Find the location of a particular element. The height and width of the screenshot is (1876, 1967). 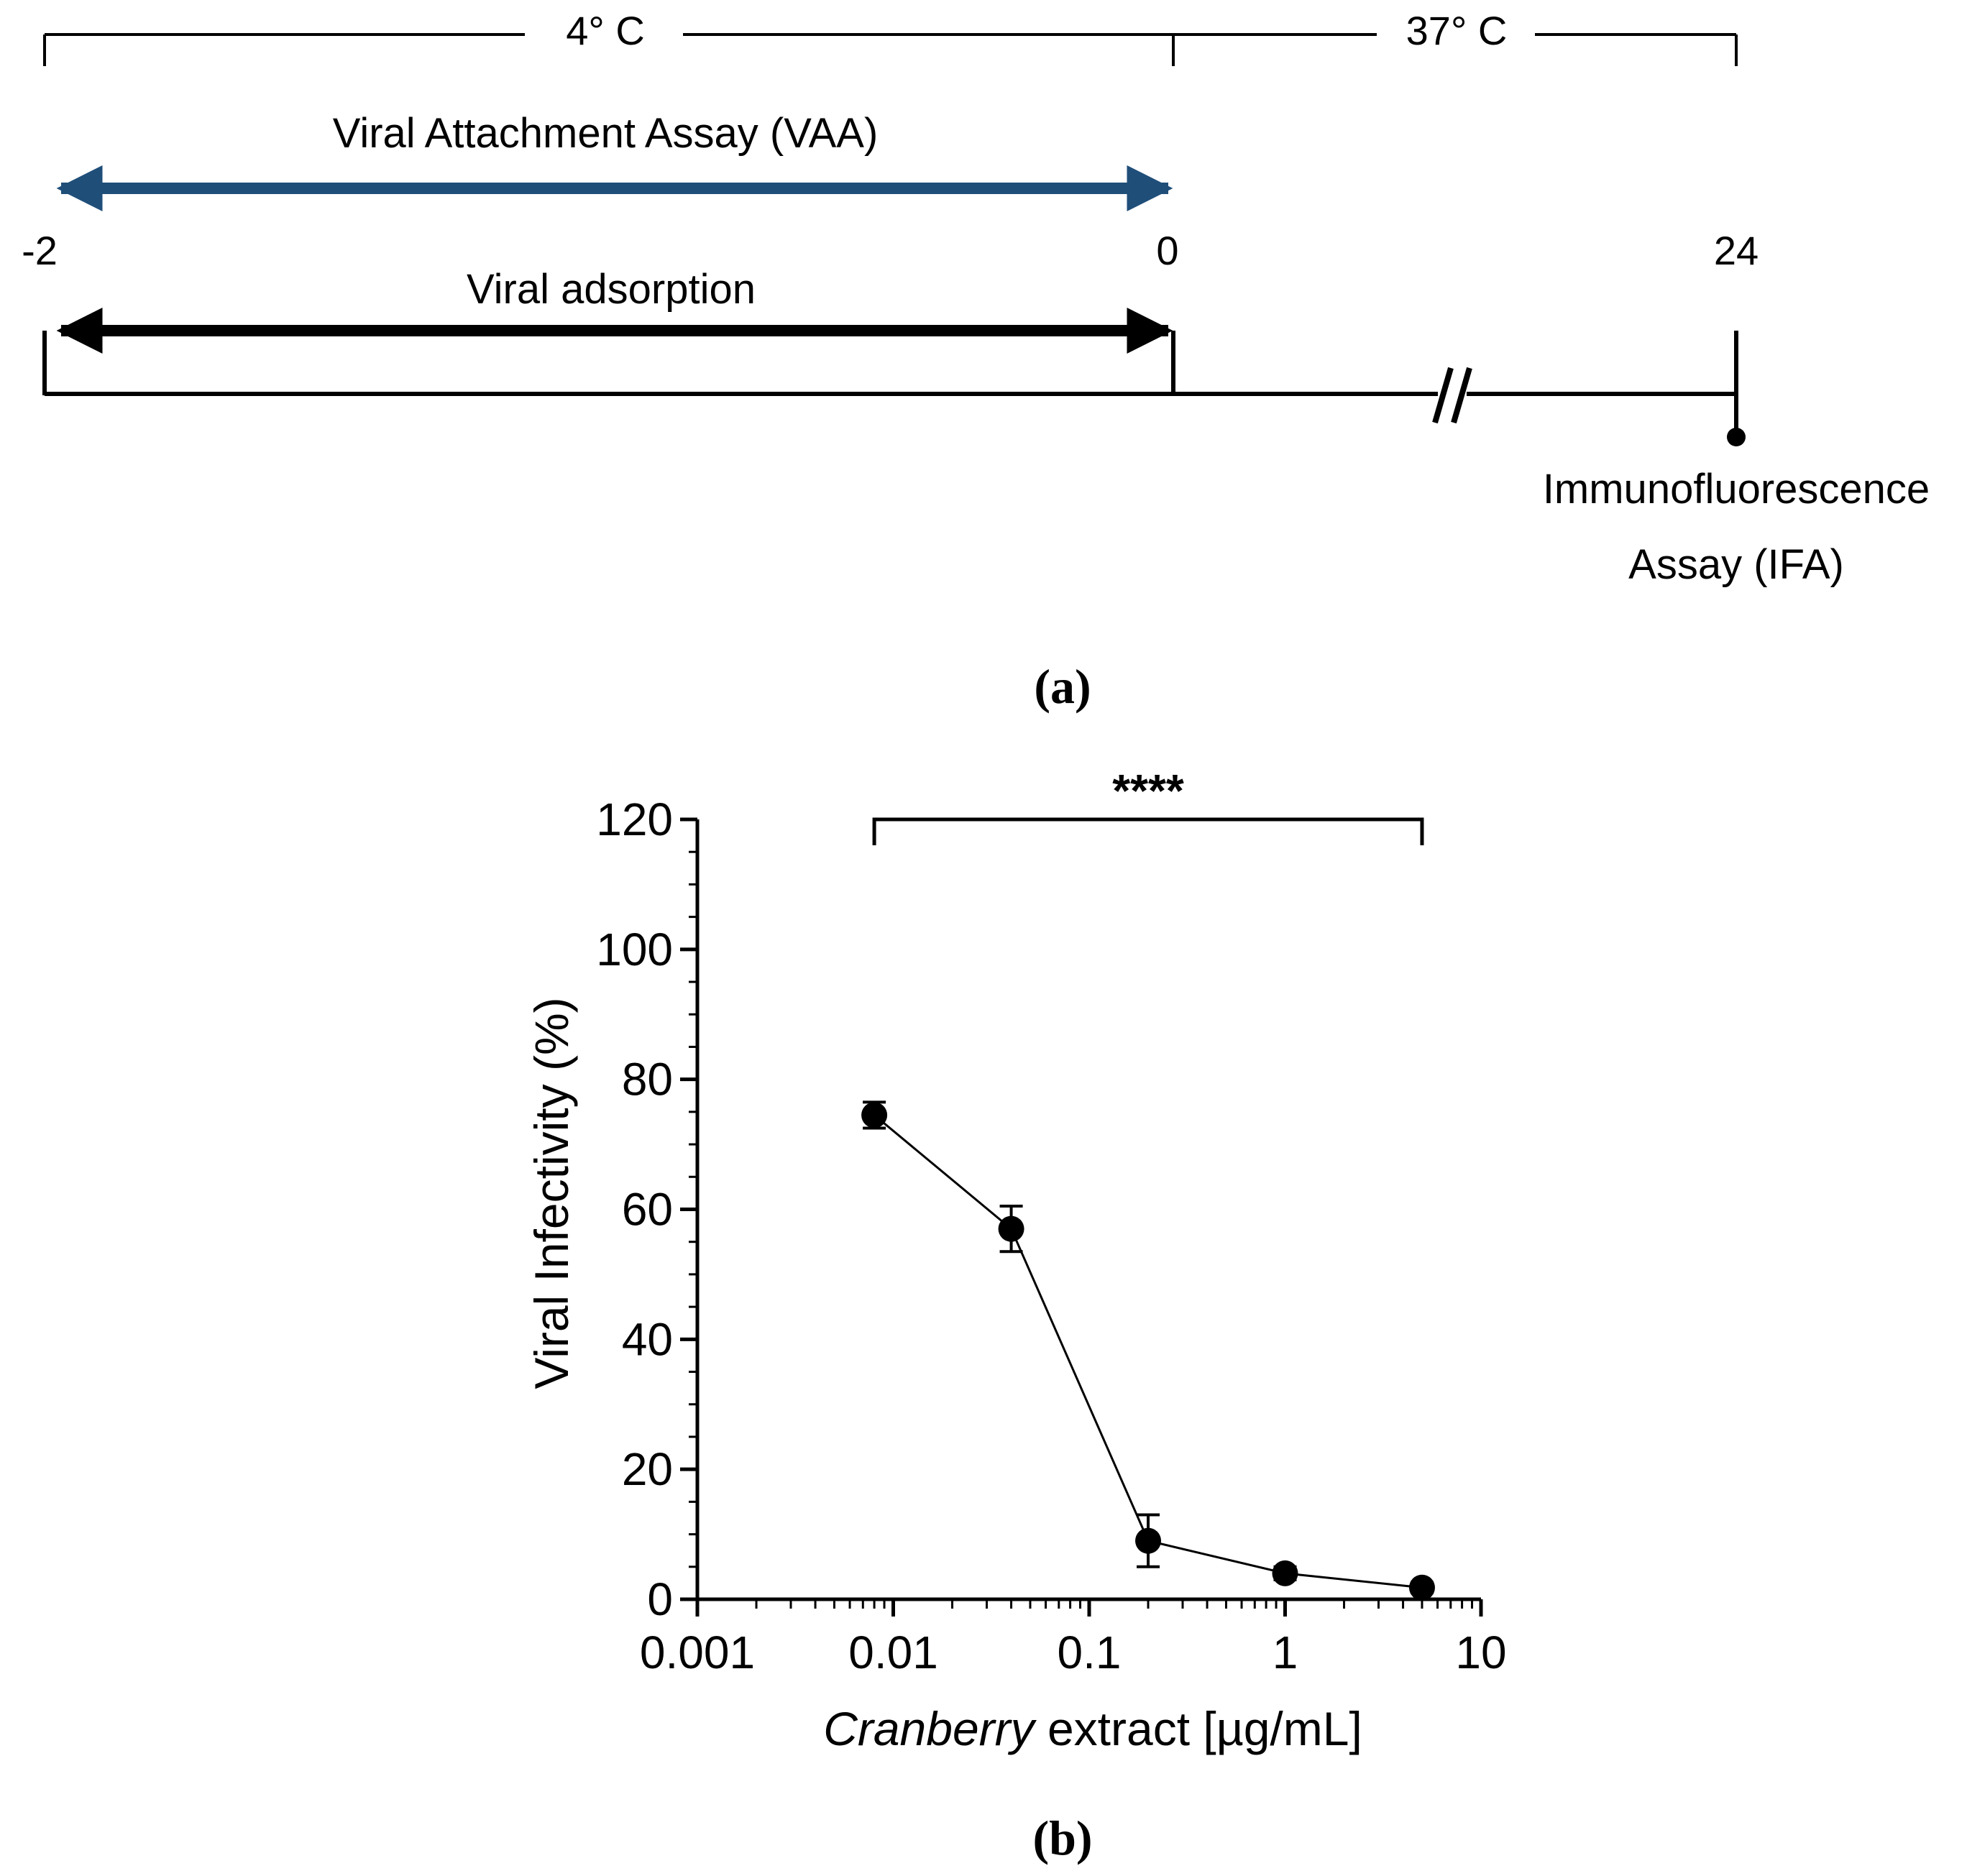

y-tick-label: 20 is located at coordinates (647, 1469).